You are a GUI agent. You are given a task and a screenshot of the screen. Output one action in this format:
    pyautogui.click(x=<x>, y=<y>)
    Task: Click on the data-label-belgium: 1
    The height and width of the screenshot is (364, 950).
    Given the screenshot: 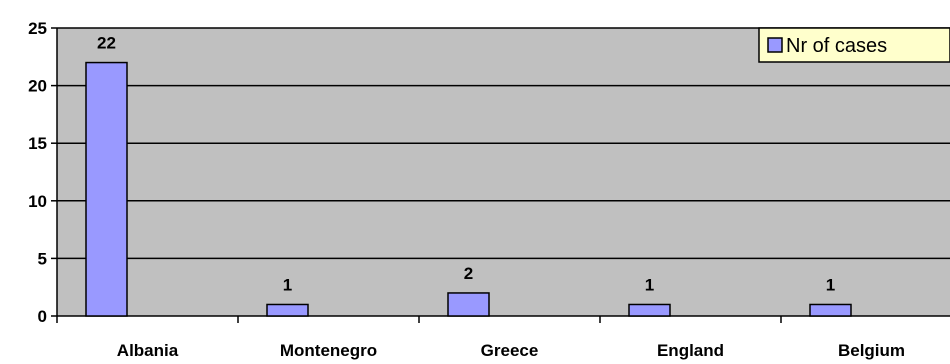 What is the action you would take?
    pyautogui.click(x=830, y=284)
    